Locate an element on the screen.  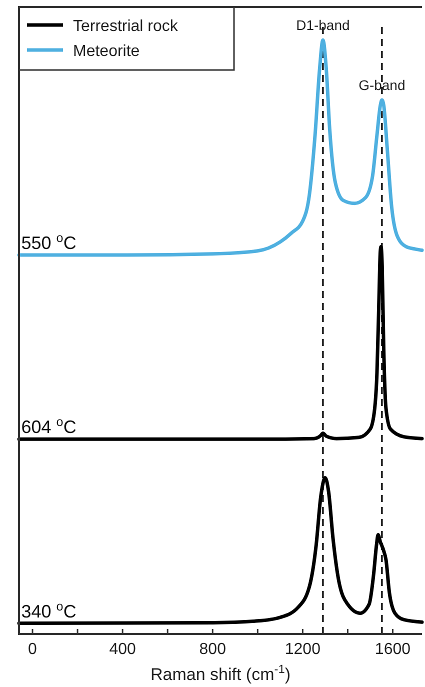
annotation: D1-band is located at coordinates (323, 25).